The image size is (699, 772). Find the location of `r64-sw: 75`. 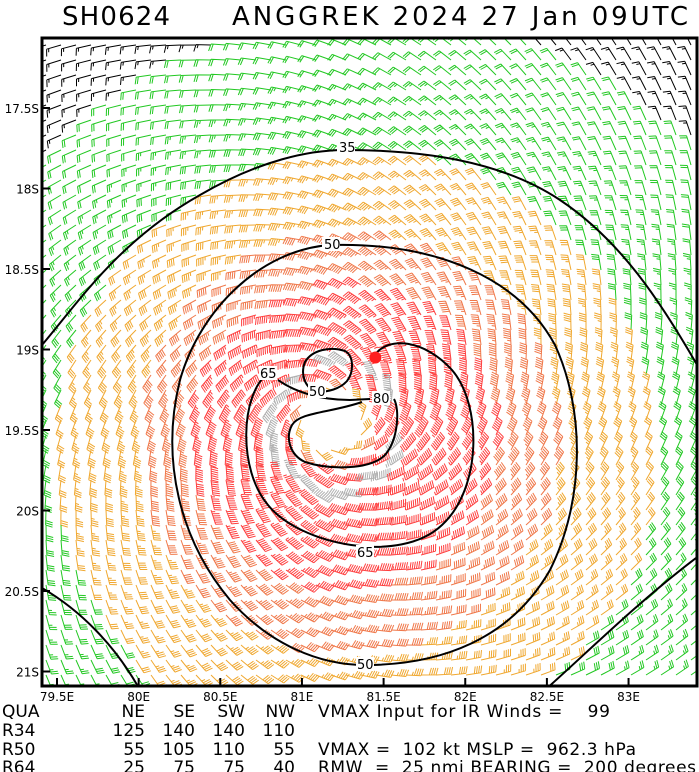

r64-sw: 75 is located at coordinates (234, 765).